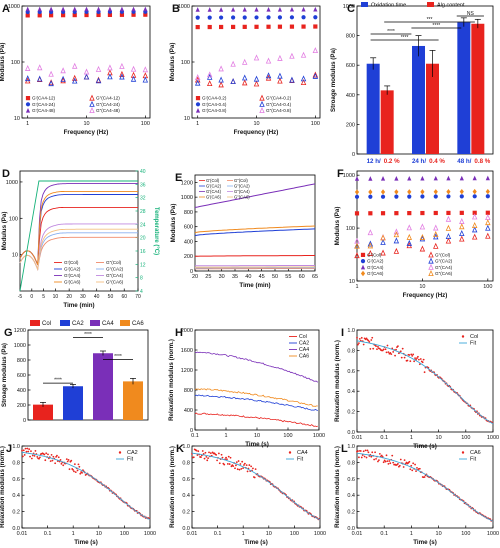 This screenshot has height=548, width=500. Describe the element at coordinates (108, 324) in the screenshot. I see `legend-label: CA4` at that location.